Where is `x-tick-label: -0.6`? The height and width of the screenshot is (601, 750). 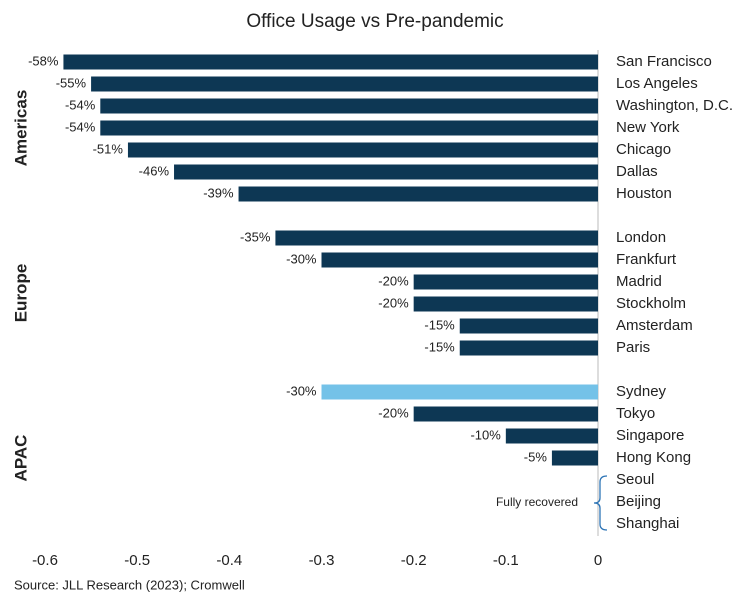
x-tick-label: -0.6 is located at coordinates (45, 560).